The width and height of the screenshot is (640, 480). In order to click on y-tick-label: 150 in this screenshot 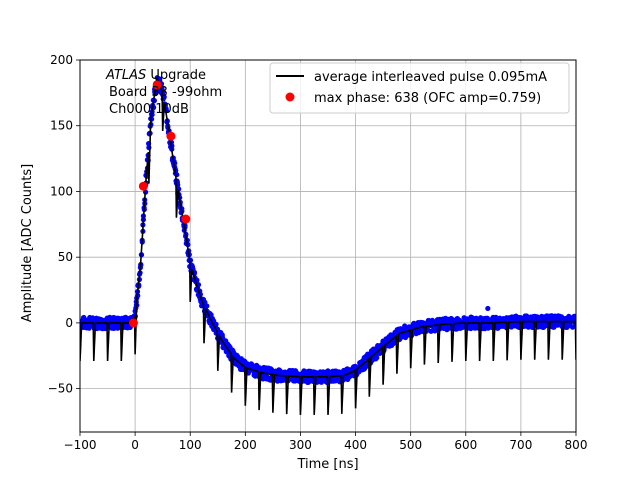, I will do `click(61, 126)`.